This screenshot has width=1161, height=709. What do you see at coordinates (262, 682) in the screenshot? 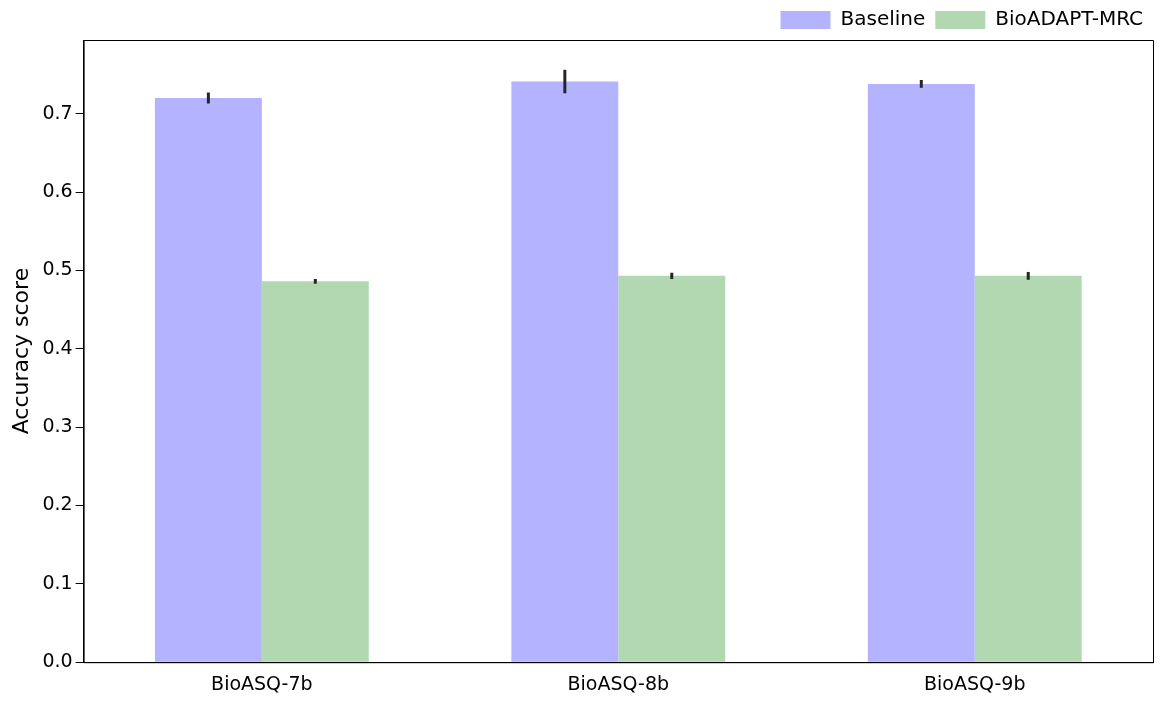
I see `x-tick-label: BioASQ-7b` at bounding box center [262, 682].